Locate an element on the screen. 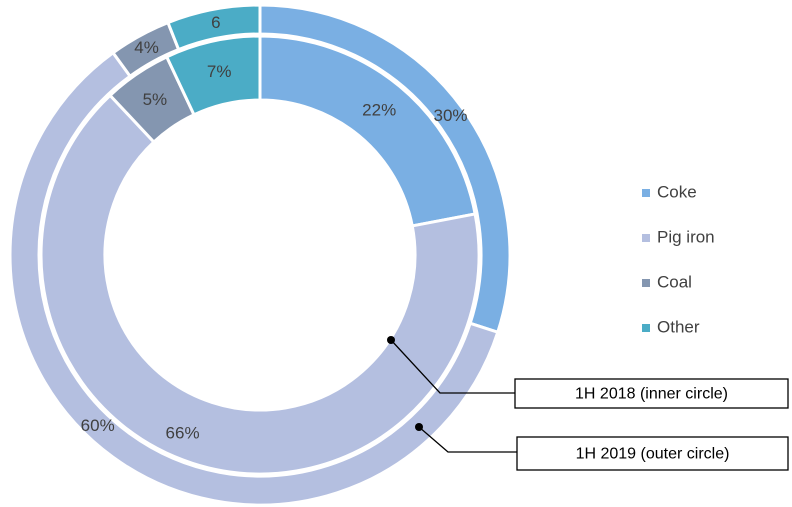 The width and height of the screenshot is (792, 507). data-label: 60% is located at coordinates (98, 425).